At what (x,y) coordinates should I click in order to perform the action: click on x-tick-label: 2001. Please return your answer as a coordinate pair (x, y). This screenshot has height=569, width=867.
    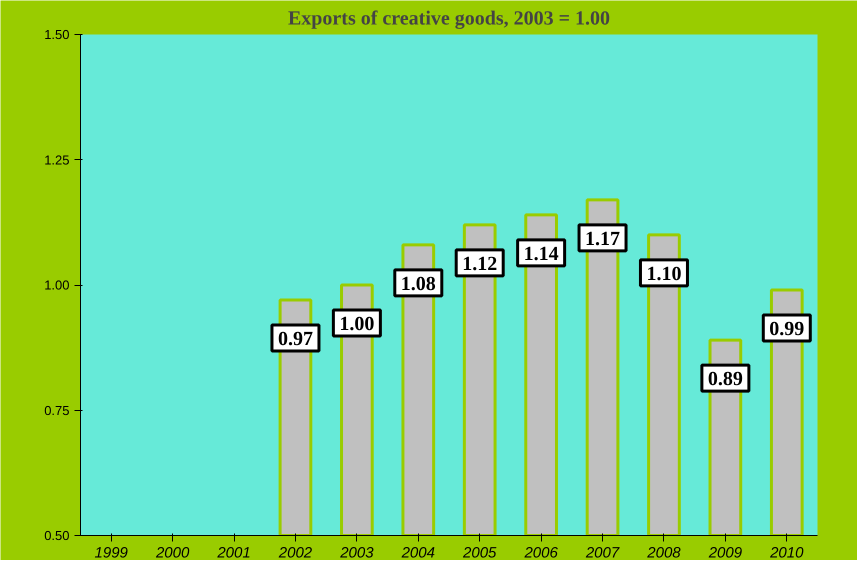
    Looking at the image, I should click on (233, 553).